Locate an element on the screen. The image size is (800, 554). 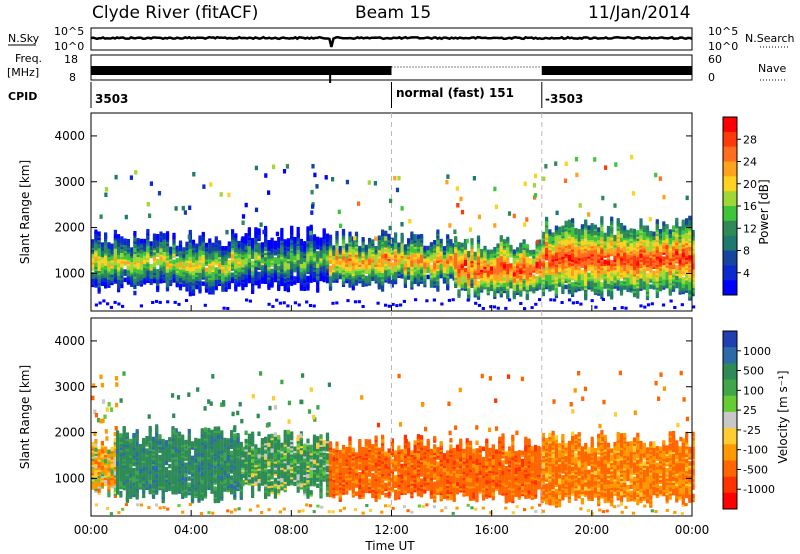
noise-panel-frame is located at coordinates (391, 39).